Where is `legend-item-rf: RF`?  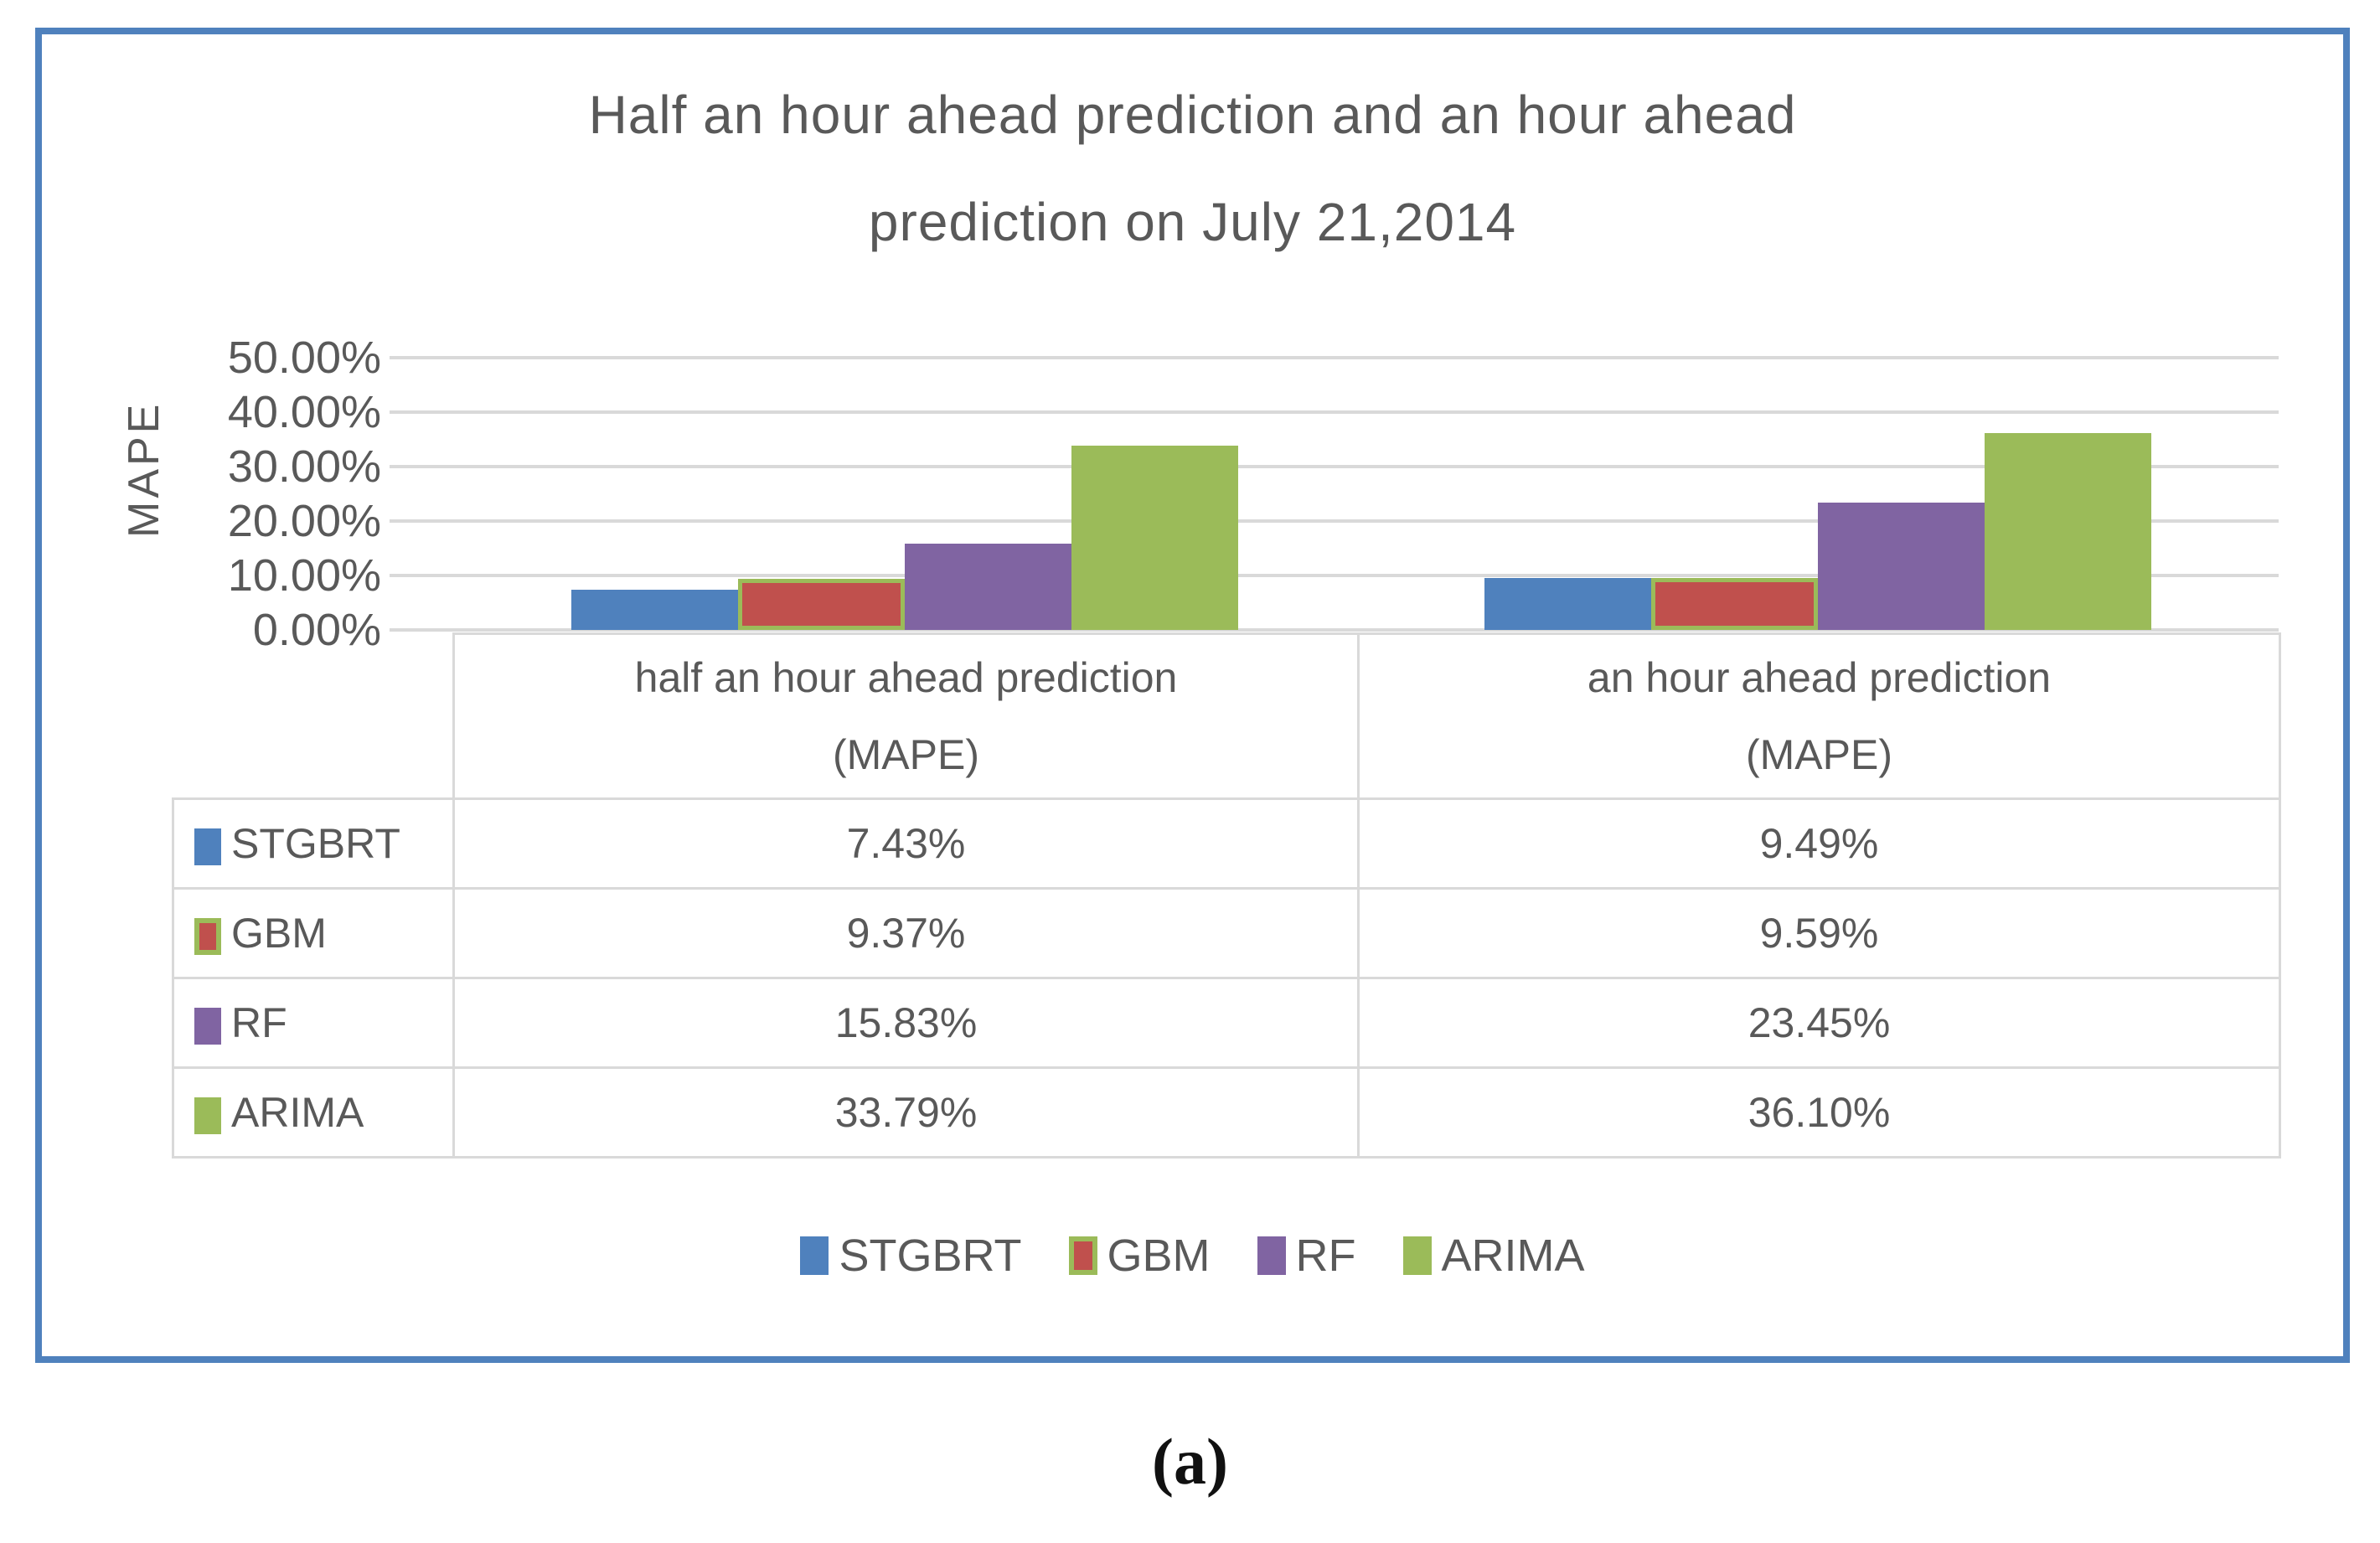
legend-item-rf: RF is located at coordinates (1306, 1256).